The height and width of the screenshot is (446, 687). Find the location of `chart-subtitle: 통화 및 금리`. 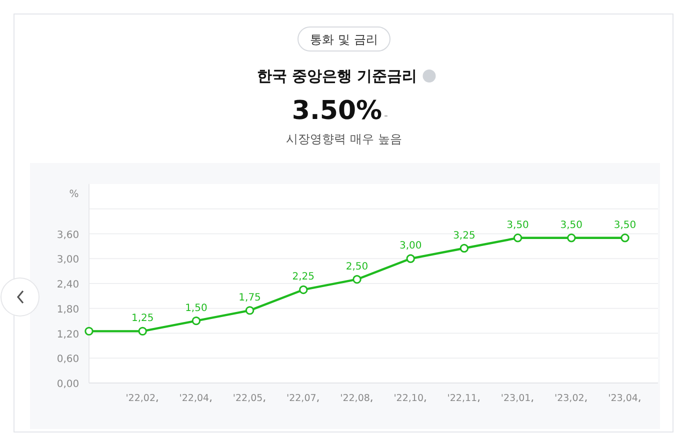

chart-subtitle: 통화 및 금리 is located at coordinates (344, 39).